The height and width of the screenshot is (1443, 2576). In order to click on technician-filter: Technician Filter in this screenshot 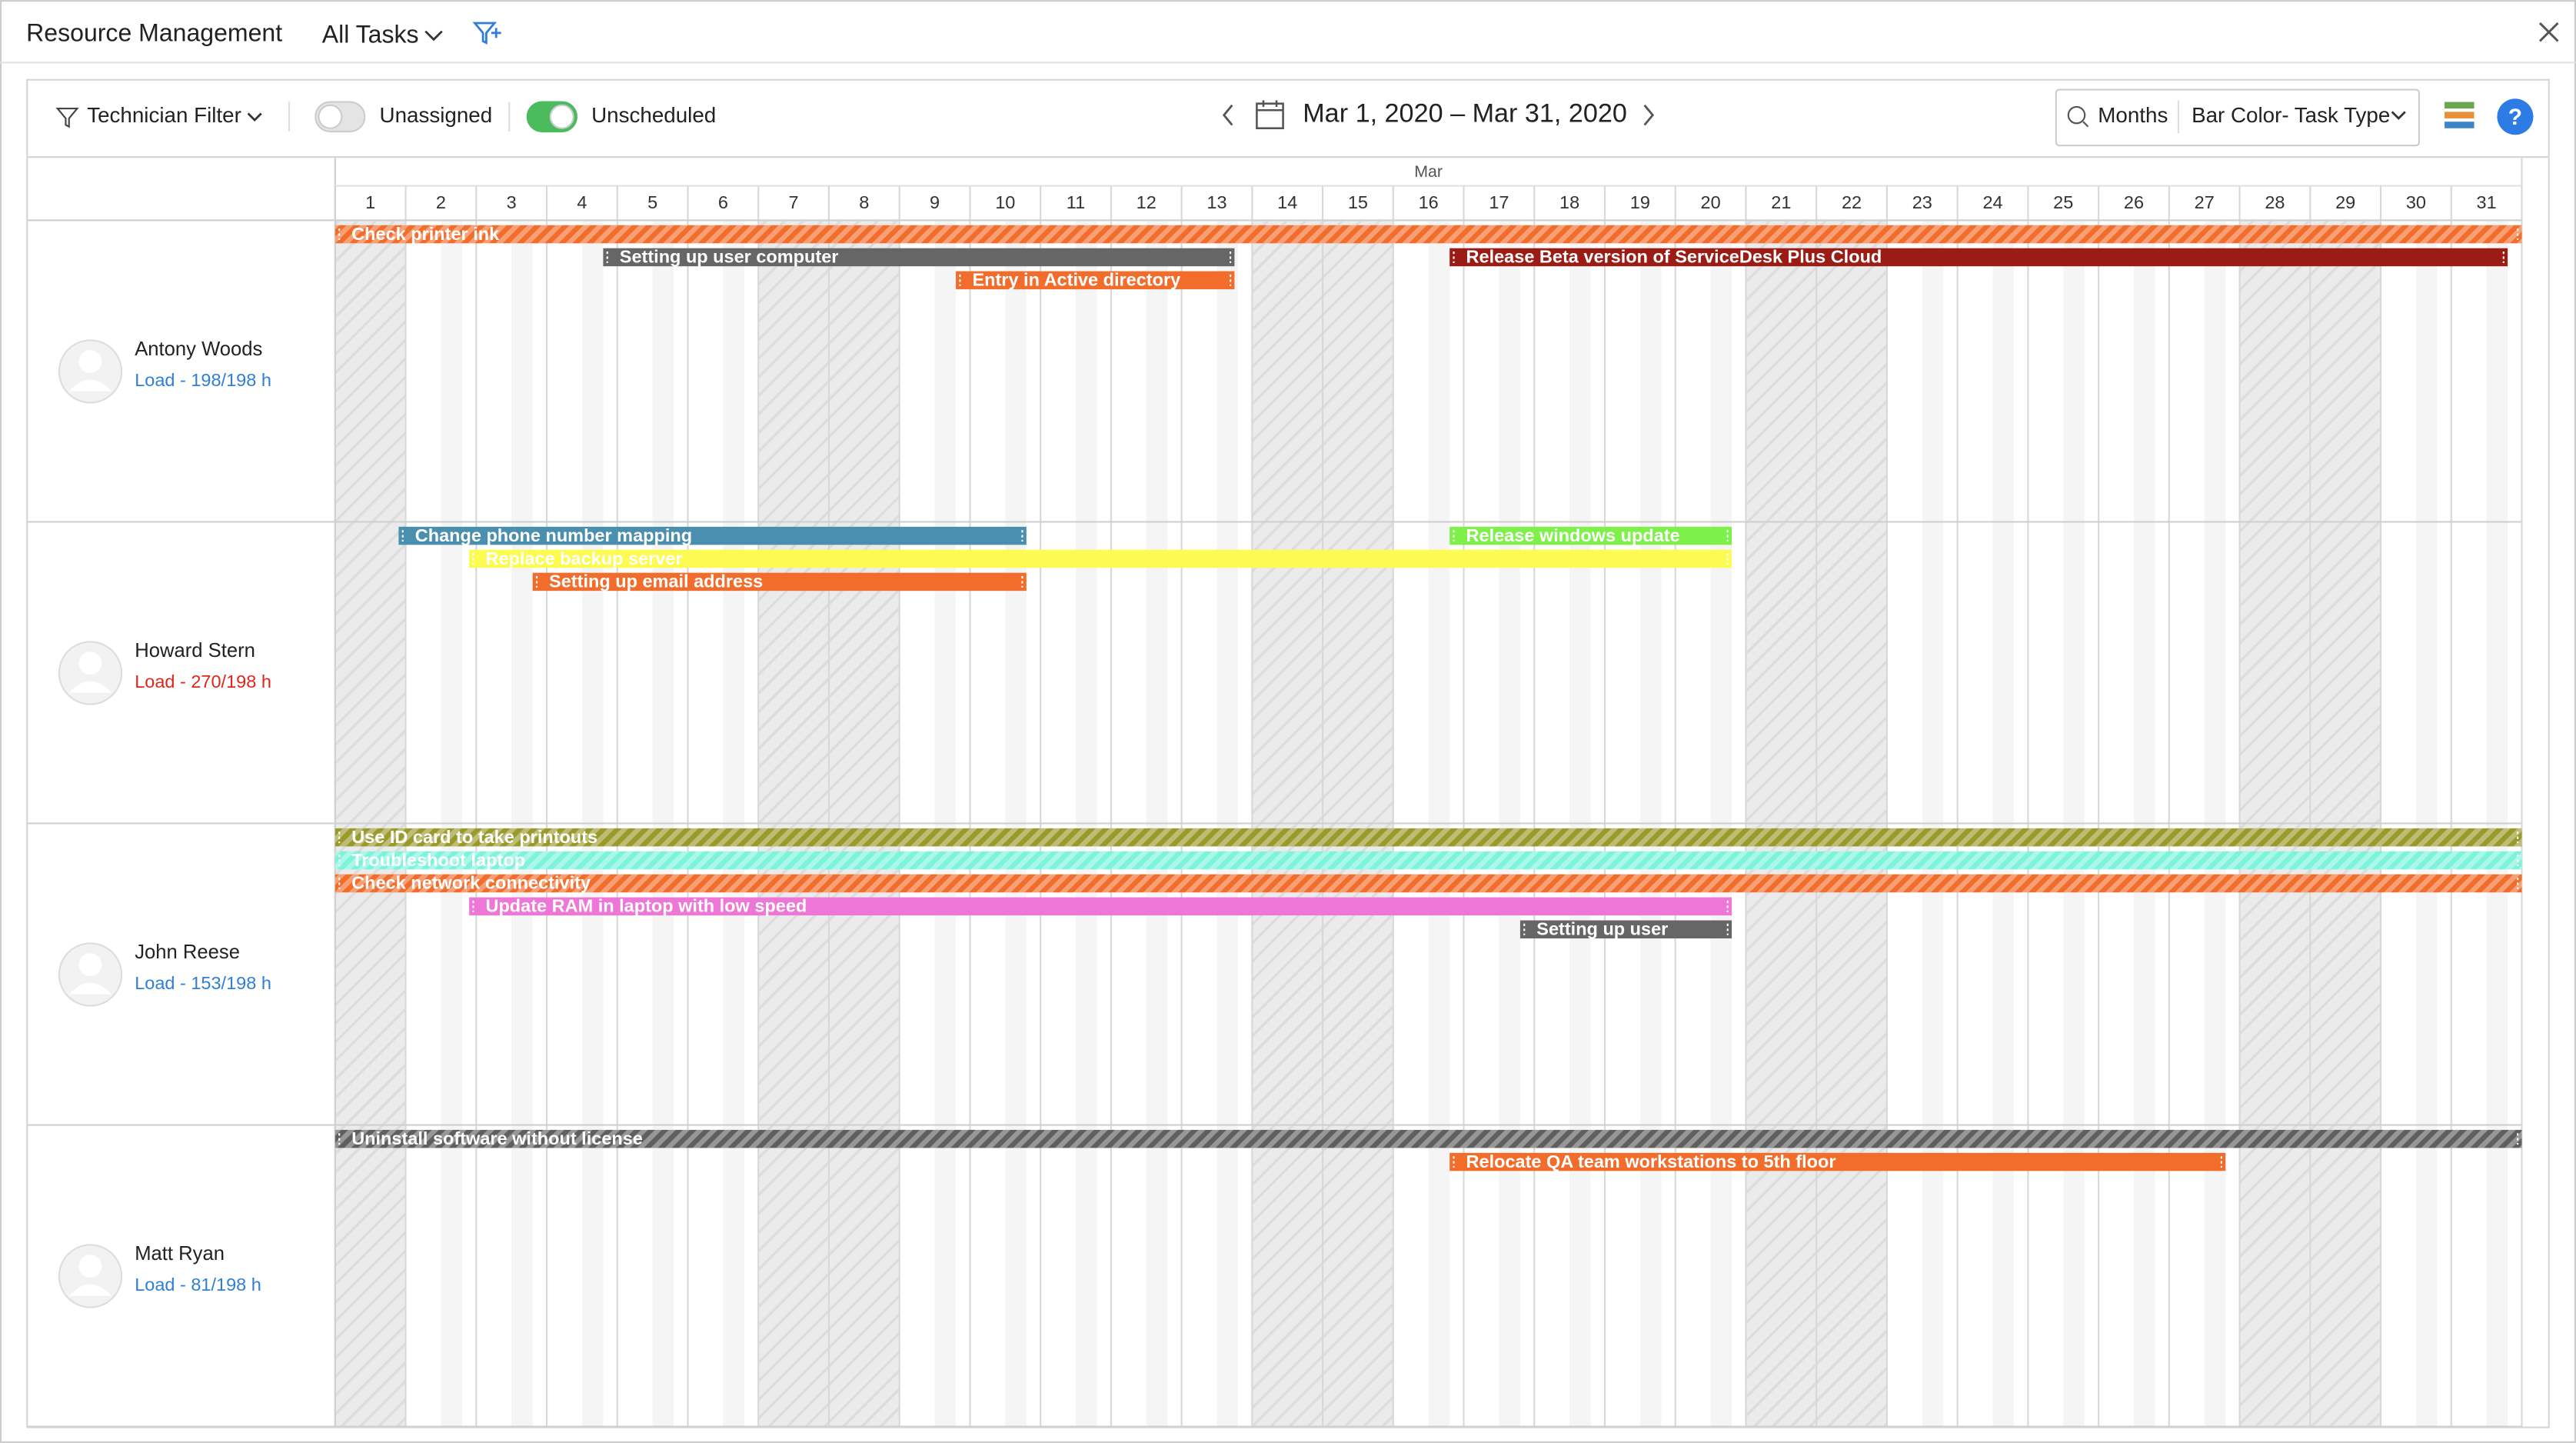, I will do `click(164, 115)`.